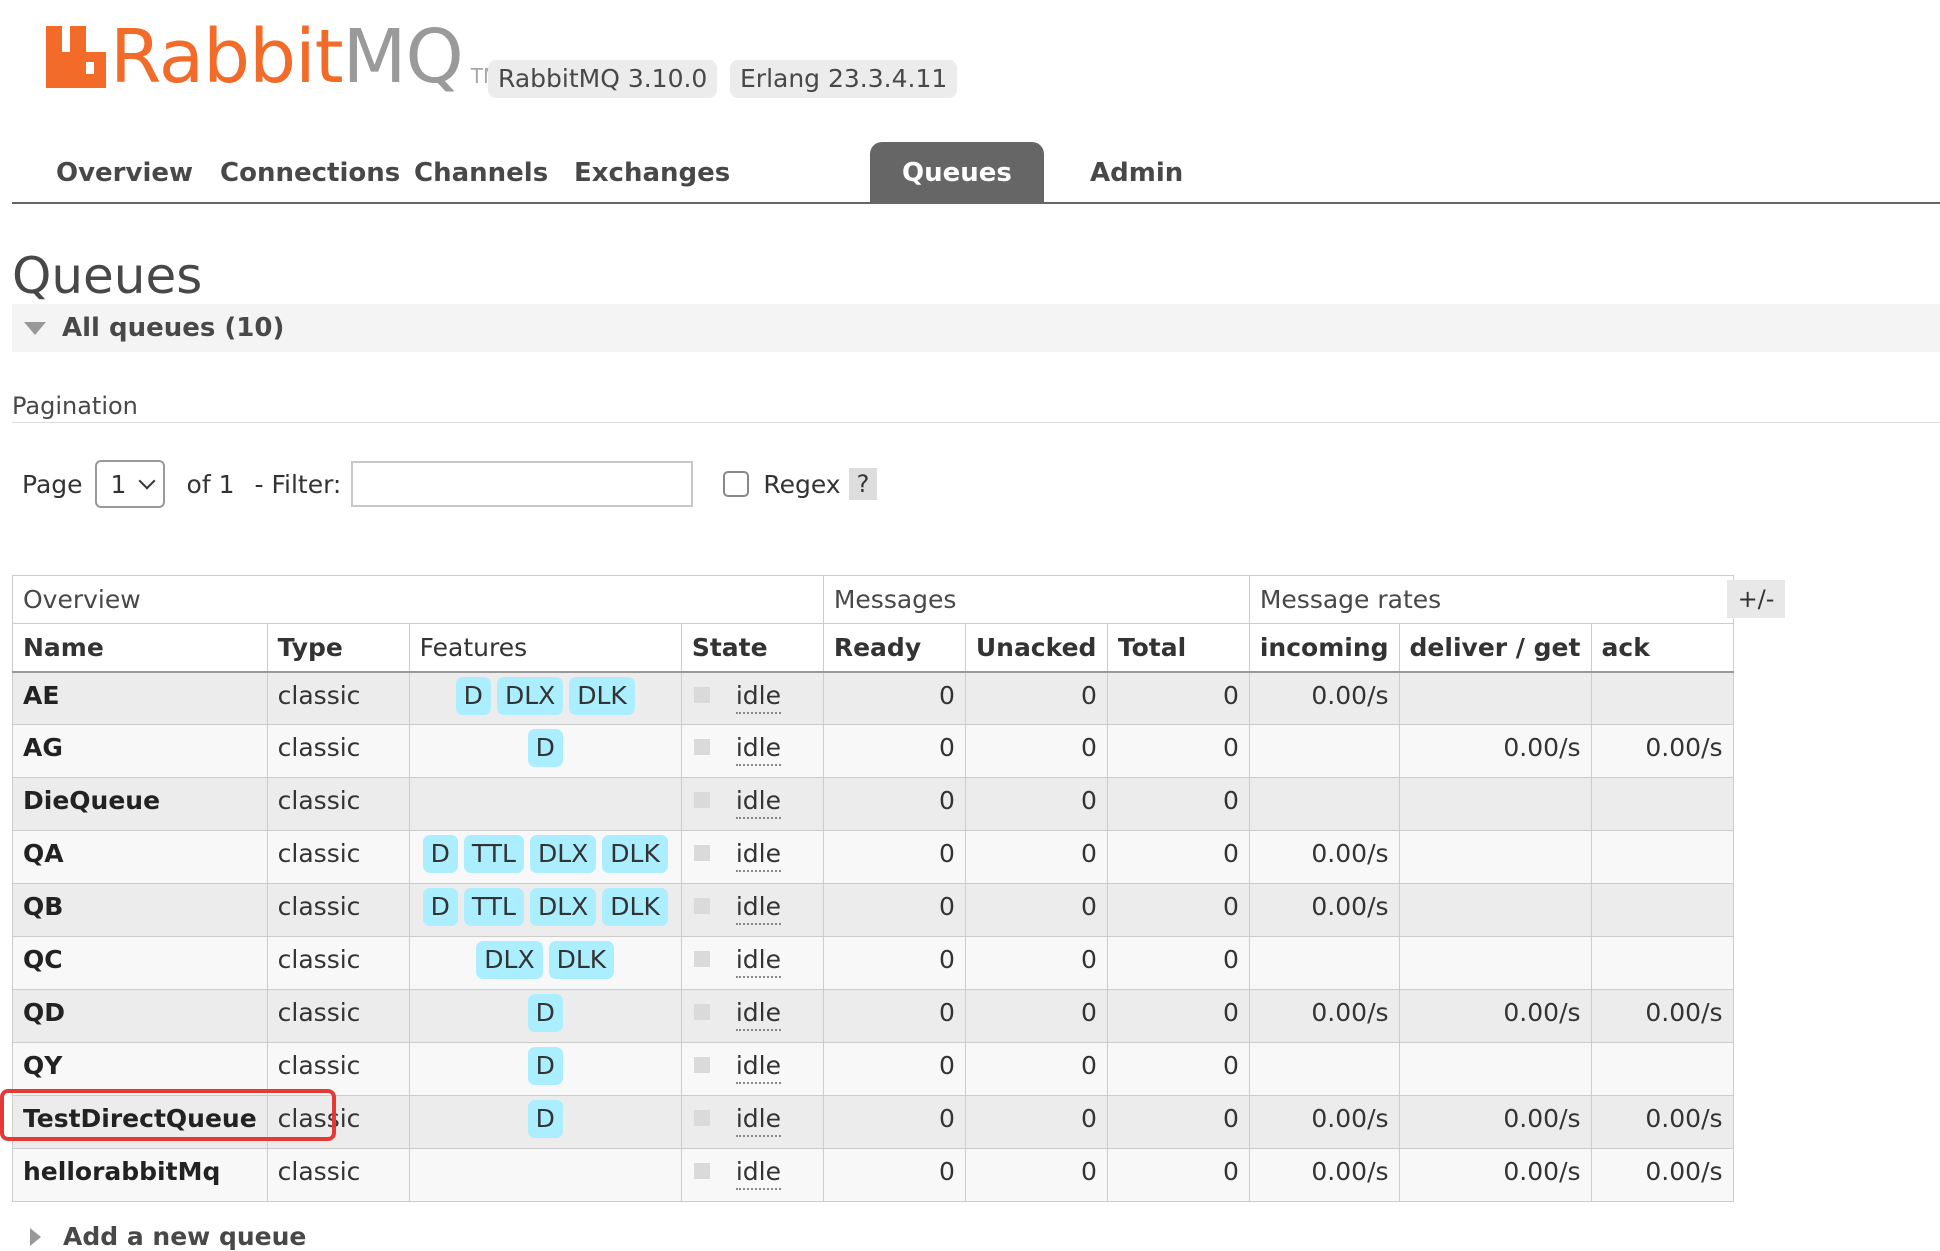 This screenshot has width=1940, height=1251. What do you see at coordinates (140, 1069) in the screenshot?
I see `queue-name-link: QY` at bounding box center [140, 1069].